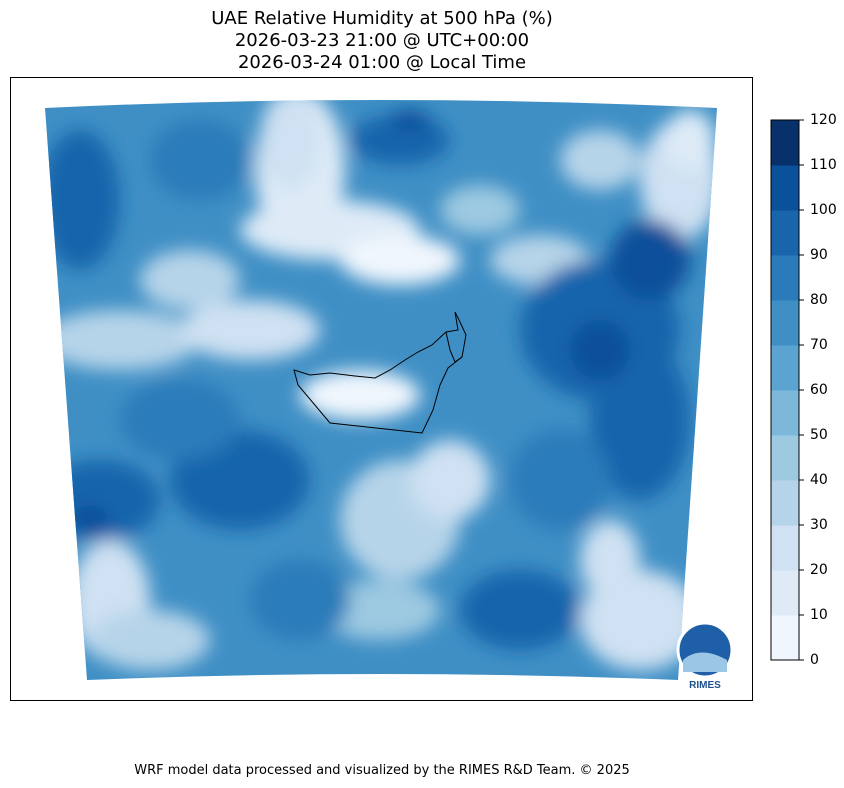  What do you see at coordinates (819, 345) in the screenshot?
I see `colorbar-tick-label: 70` at bounding box center [819, 345].